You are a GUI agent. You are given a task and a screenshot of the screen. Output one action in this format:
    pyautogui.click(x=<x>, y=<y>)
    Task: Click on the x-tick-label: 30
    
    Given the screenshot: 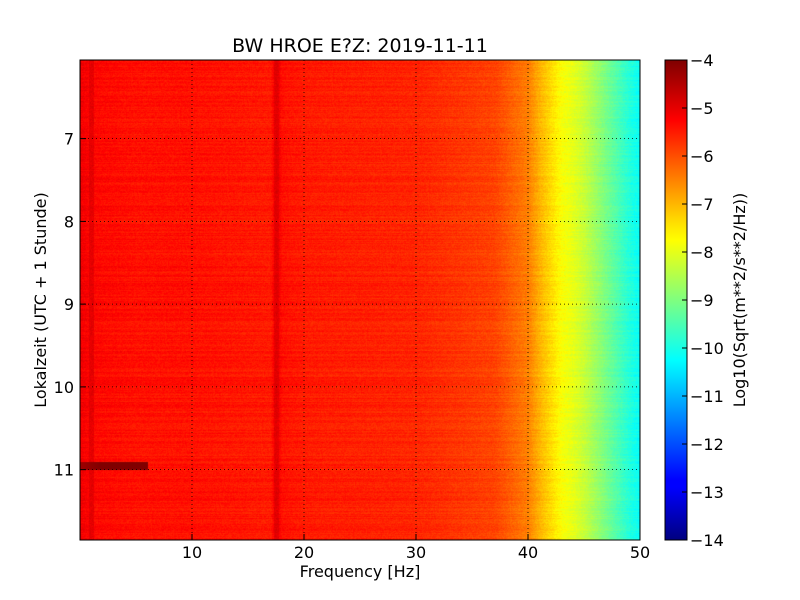 What is the action you would take?
    pyautogui.click(x=416, y=552)
    